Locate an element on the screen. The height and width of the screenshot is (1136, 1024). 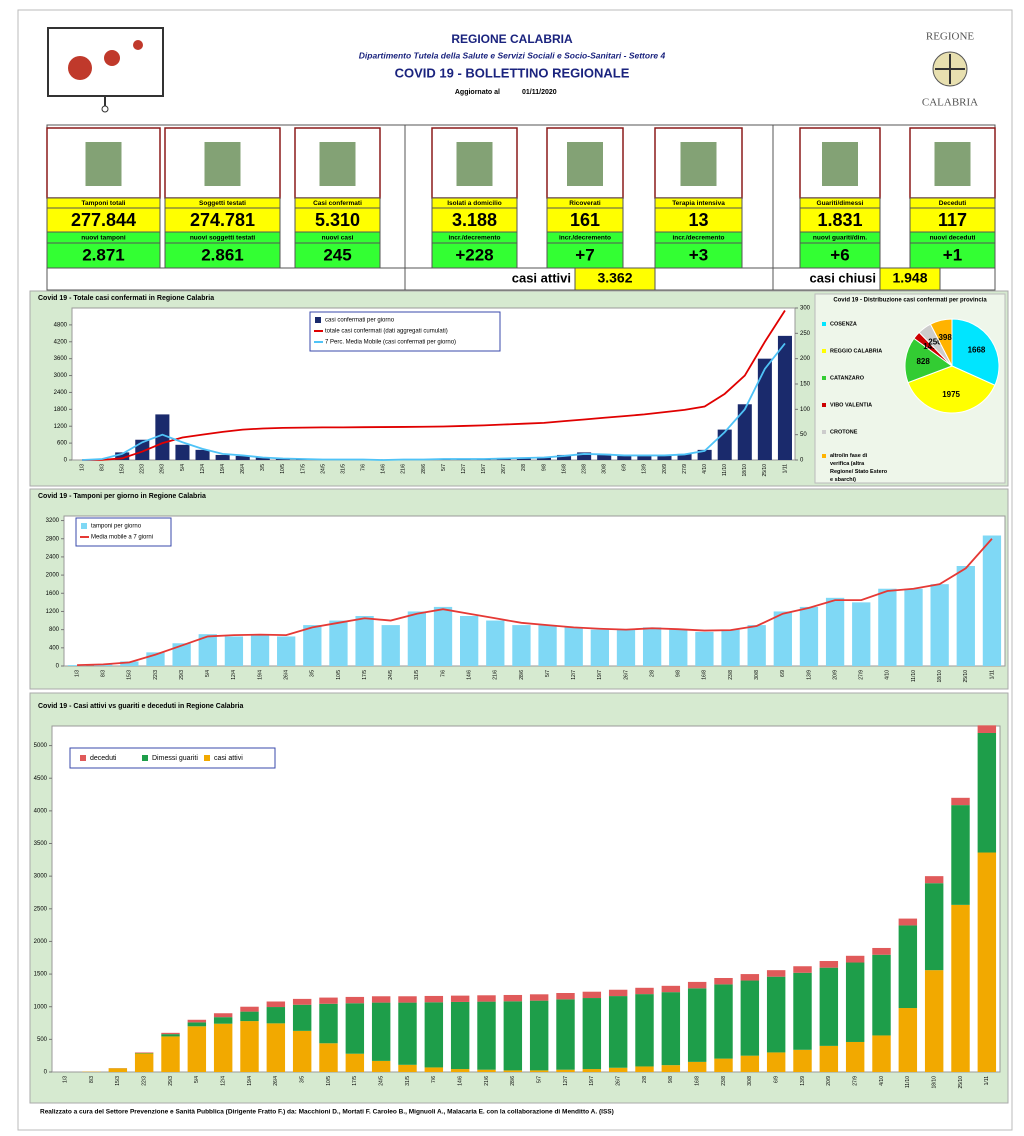
x-tick-label: 19/4 is located at coordinates (223, 469).